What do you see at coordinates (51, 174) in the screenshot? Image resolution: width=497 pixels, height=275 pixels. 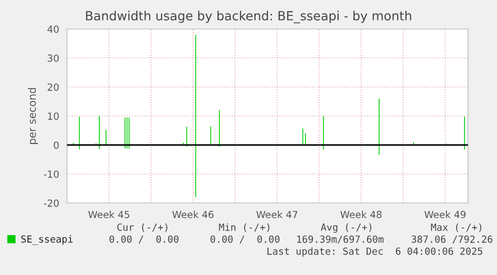 I see `y-tick-label: -10` at bounding box center [51, 174].